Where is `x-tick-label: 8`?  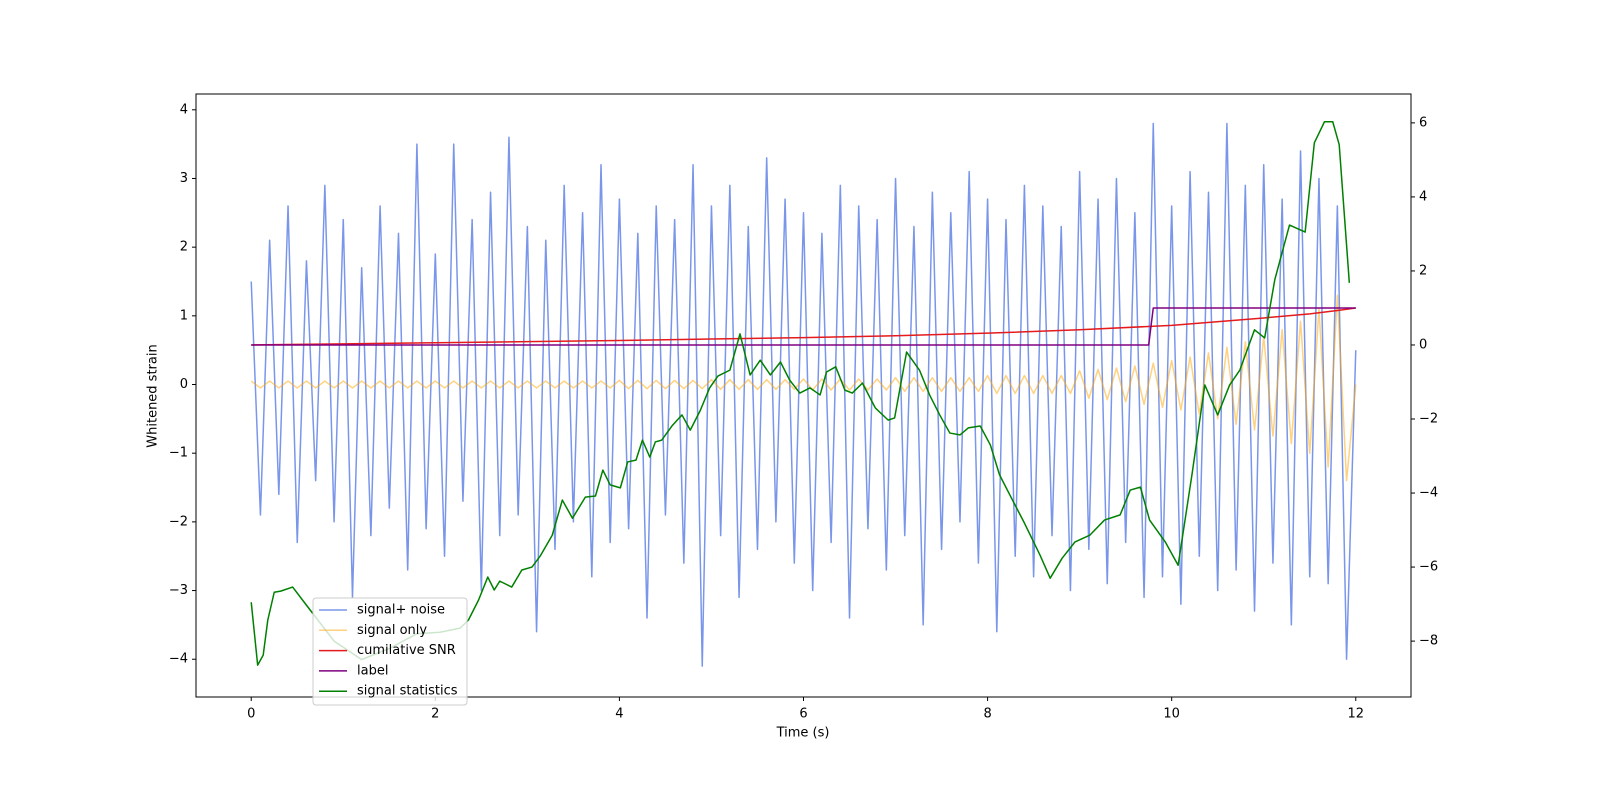
x-tick-label: 8 is located at coordinates (987, 714).